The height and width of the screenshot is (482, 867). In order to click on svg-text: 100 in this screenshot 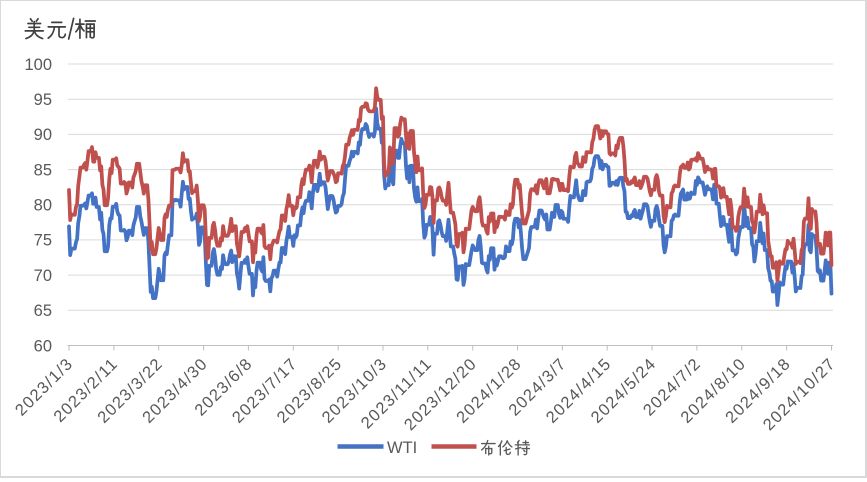, I will do `click(38, 65)`.